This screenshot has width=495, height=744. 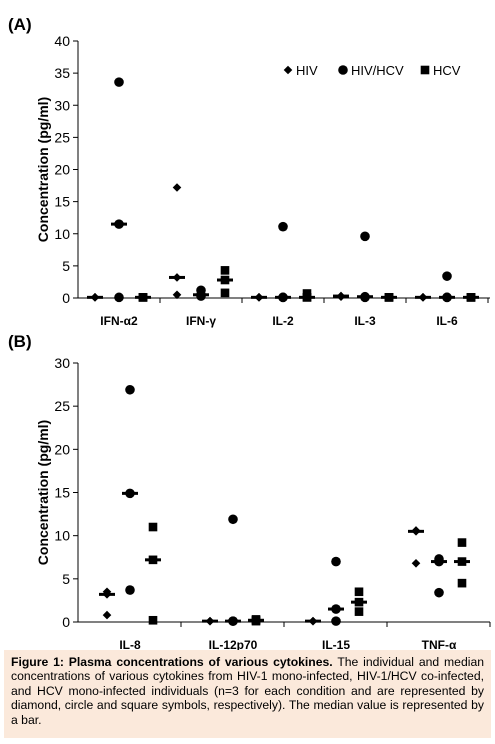 I want to click on panel-b-y-axis-title: Concentration (pg/ml), so click(x=43, y=492).